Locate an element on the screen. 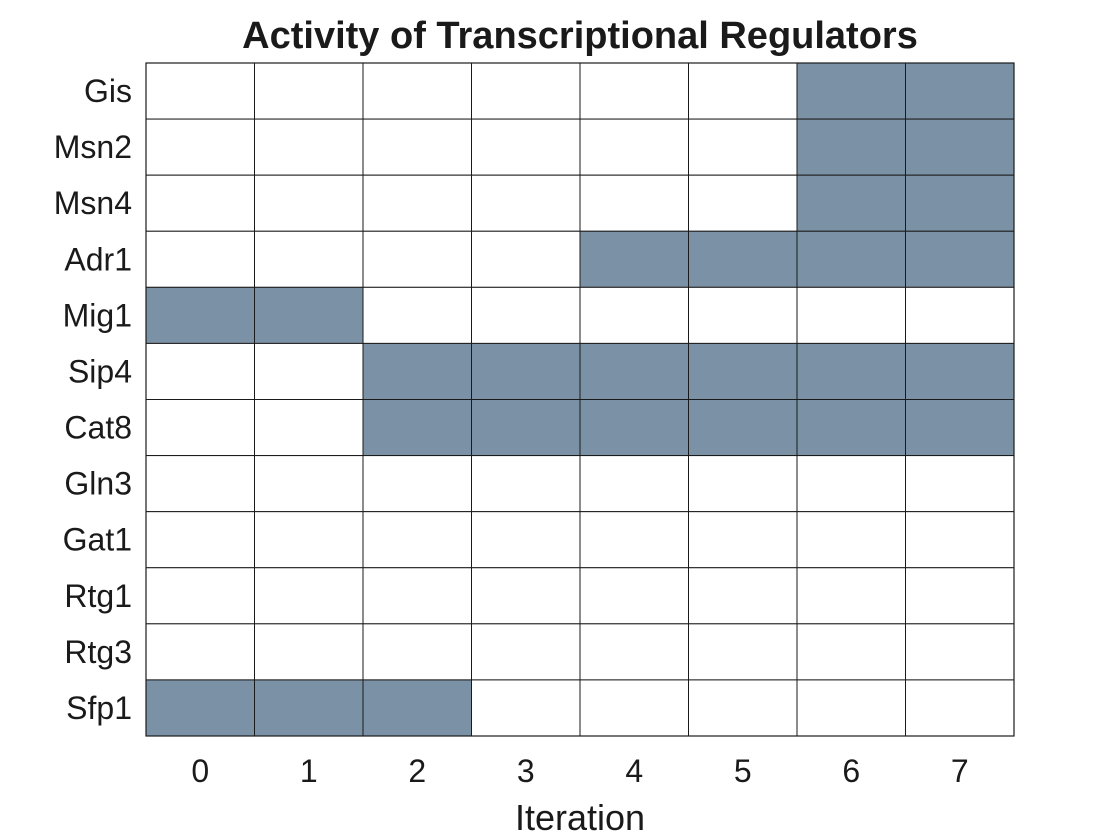  row-label-mig1: Mig1 is located at coordinates (97, 315).